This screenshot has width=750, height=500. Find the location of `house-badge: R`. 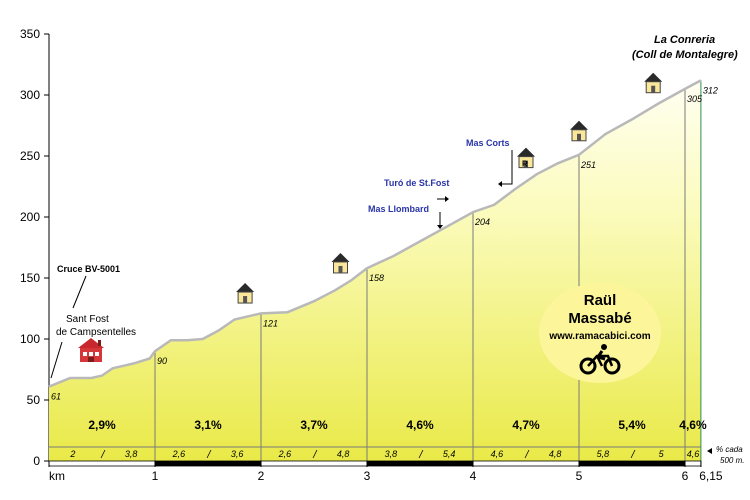

house-badge: R is located at coordinates (525, 164).